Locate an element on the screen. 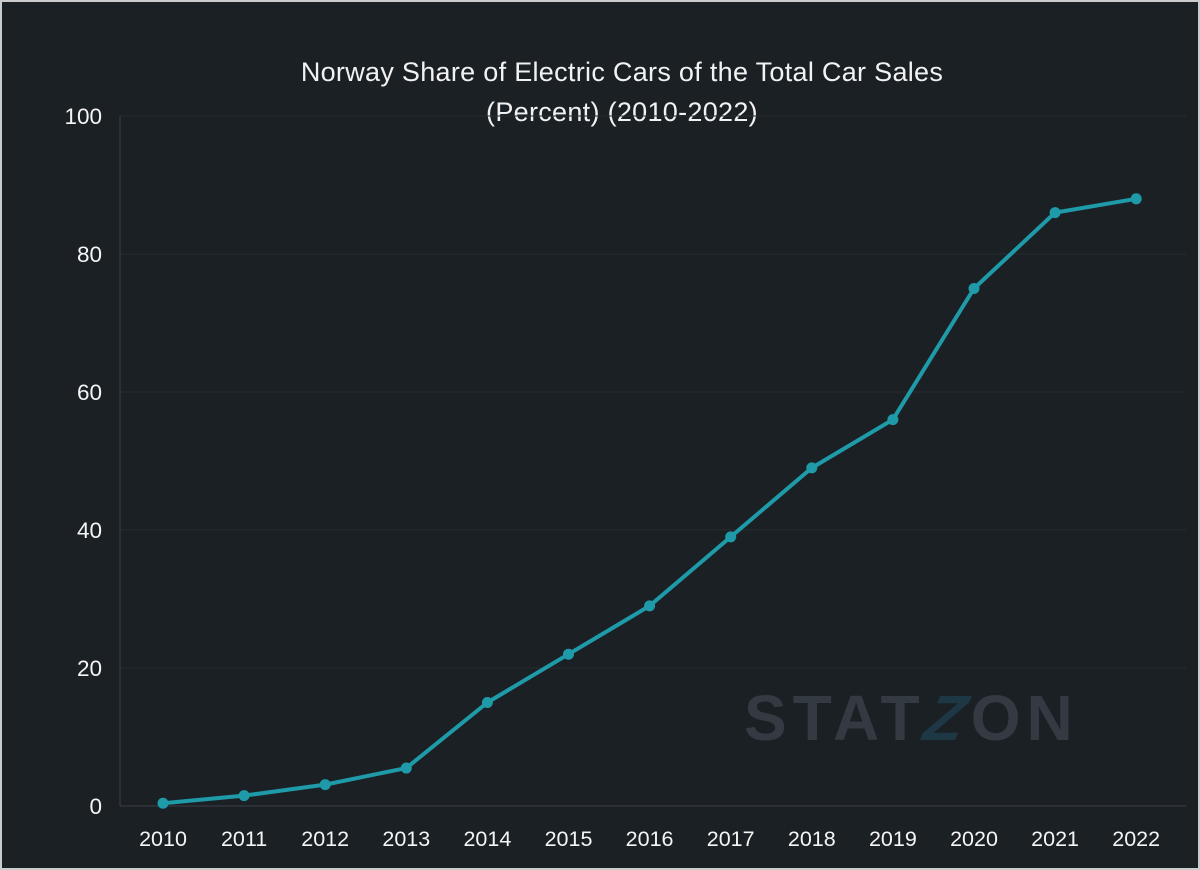  data-point-2013 is located at coordinates (406, 768).